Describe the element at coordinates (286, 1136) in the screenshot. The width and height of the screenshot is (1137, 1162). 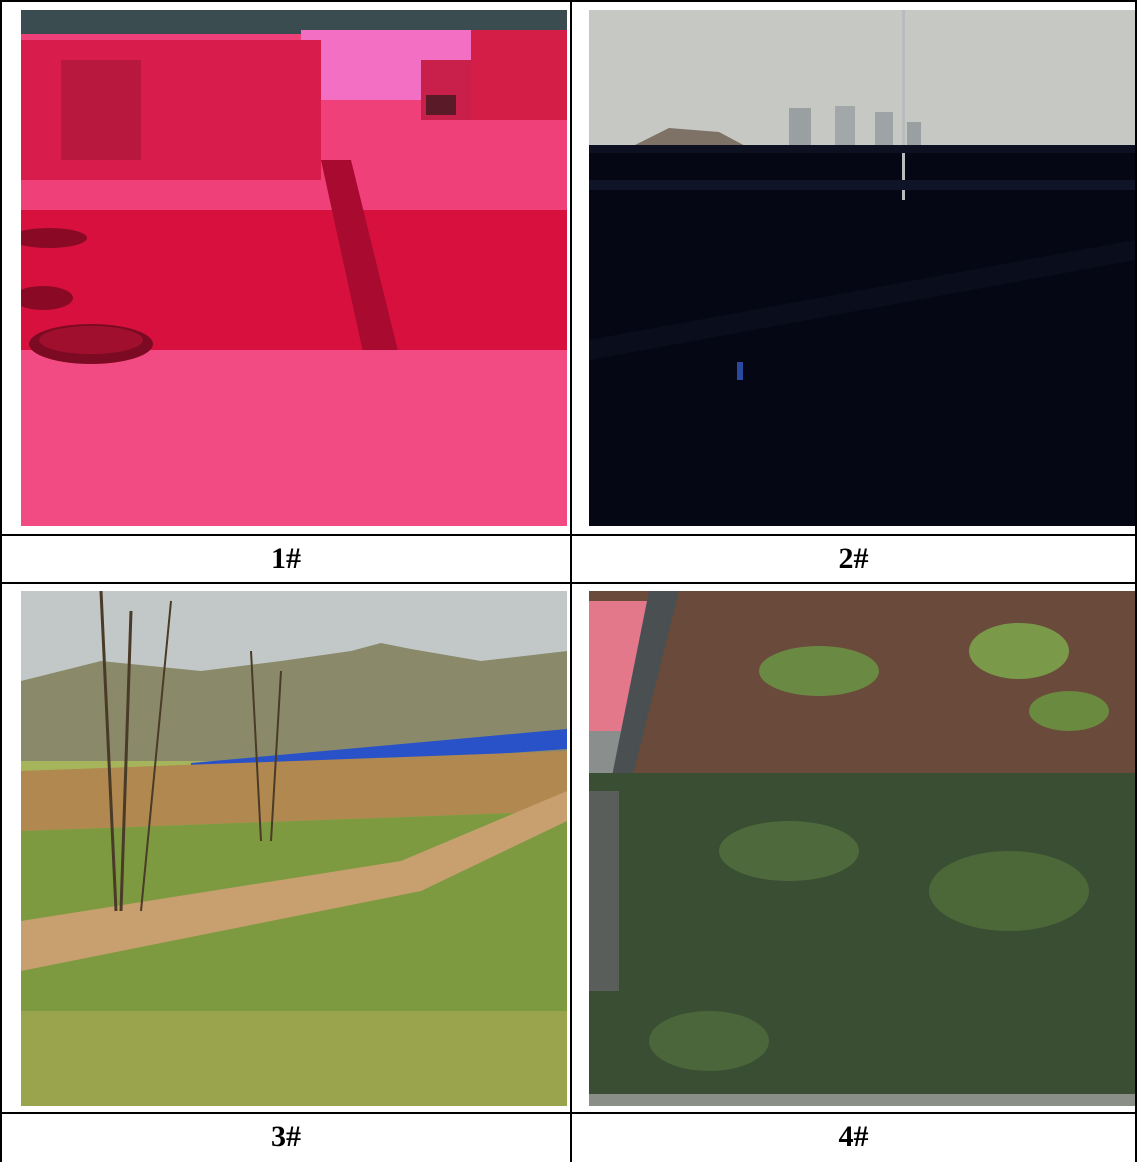
I see `caption-3: 3#` at that location.